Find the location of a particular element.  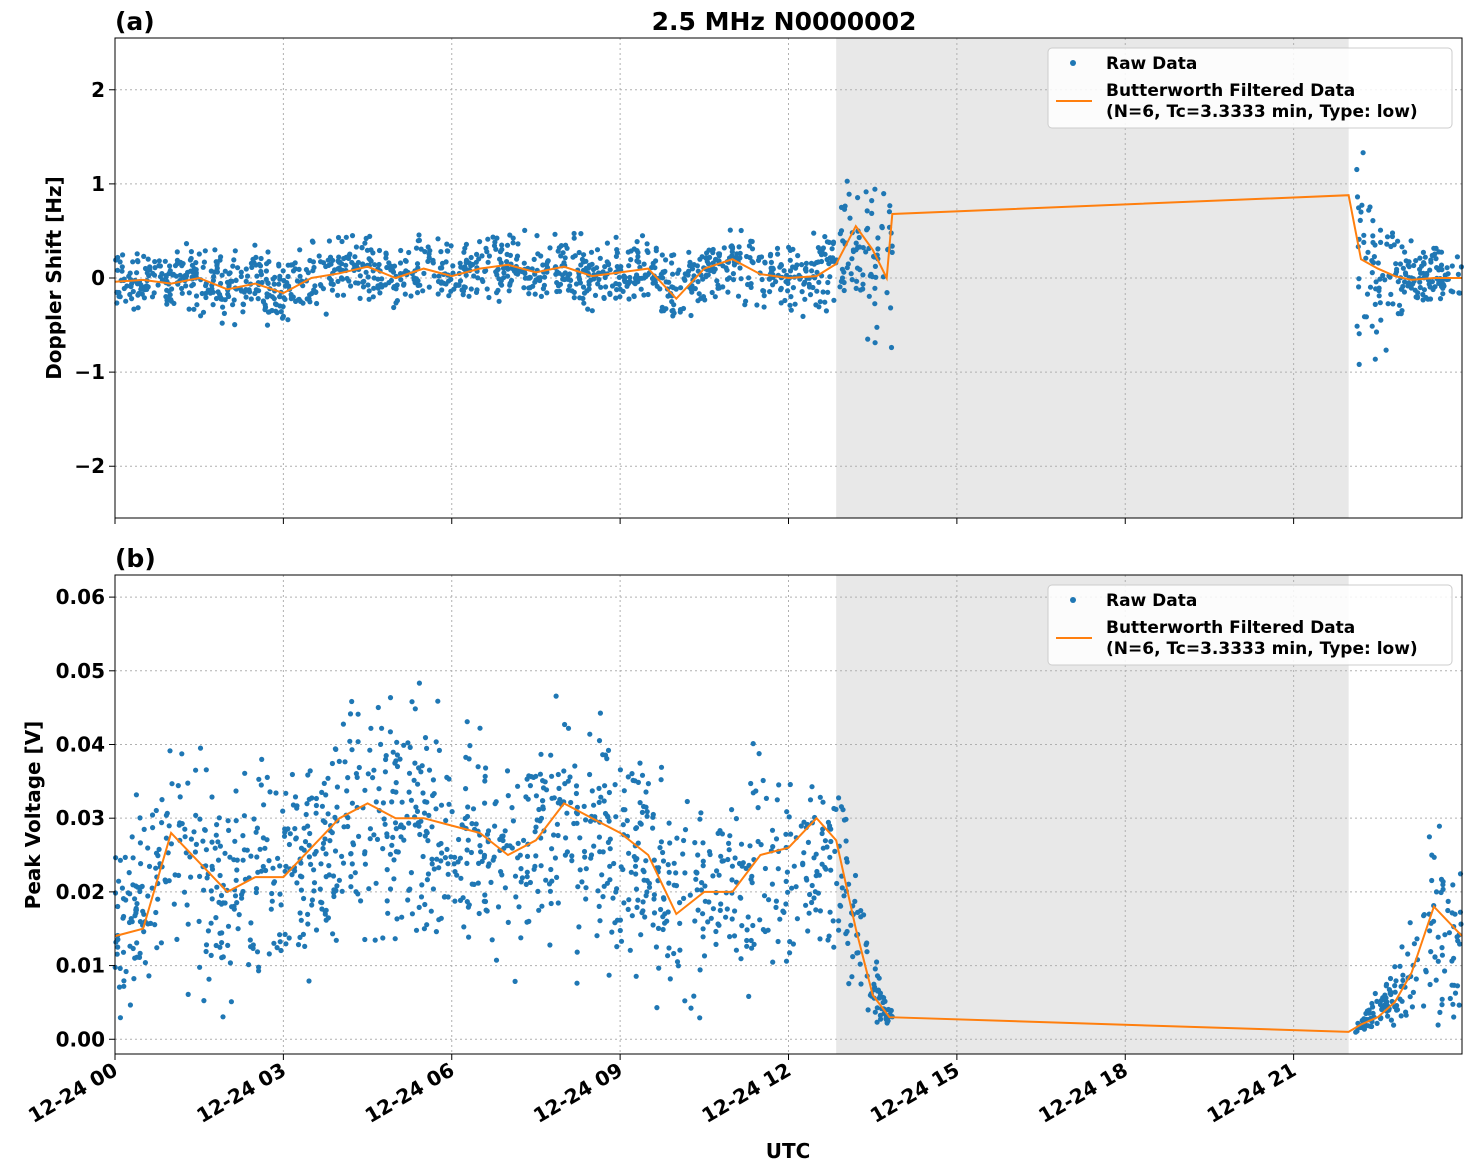

panel-b-y-ticks: 0.000.010.020.030.040.050.06 is located at coordinates (85, 818).